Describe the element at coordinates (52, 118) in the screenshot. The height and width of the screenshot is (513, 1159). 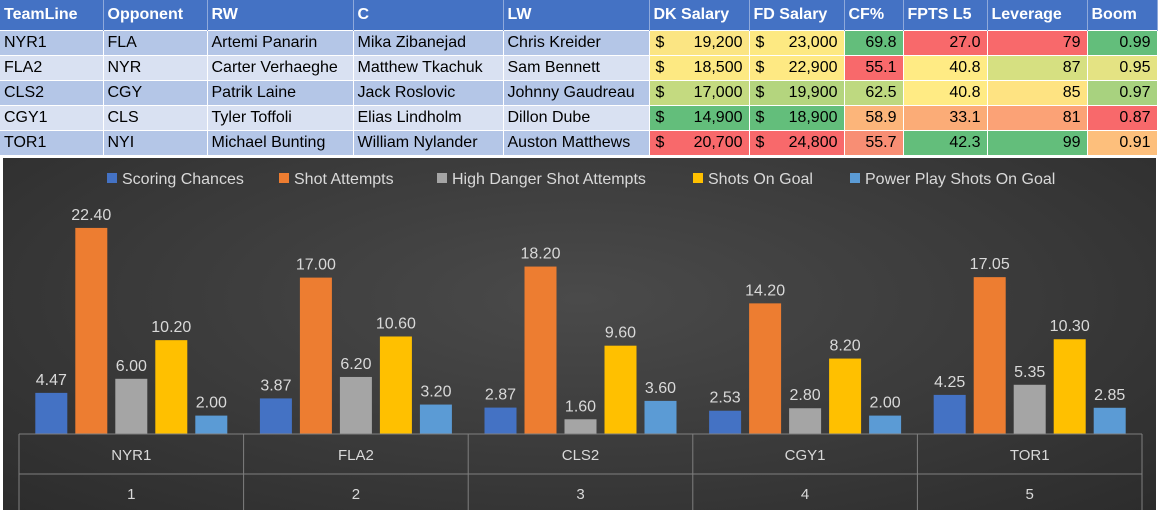
I see `cell-teamline: CGY1` at that location.